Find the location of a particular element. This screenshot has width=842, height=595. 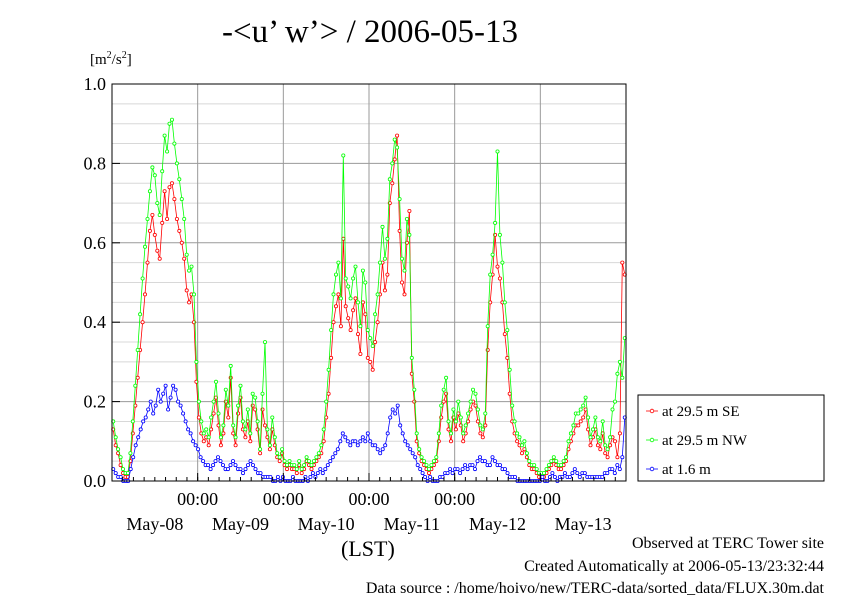

unit-mid: /s is located at coordinates (116, 60).